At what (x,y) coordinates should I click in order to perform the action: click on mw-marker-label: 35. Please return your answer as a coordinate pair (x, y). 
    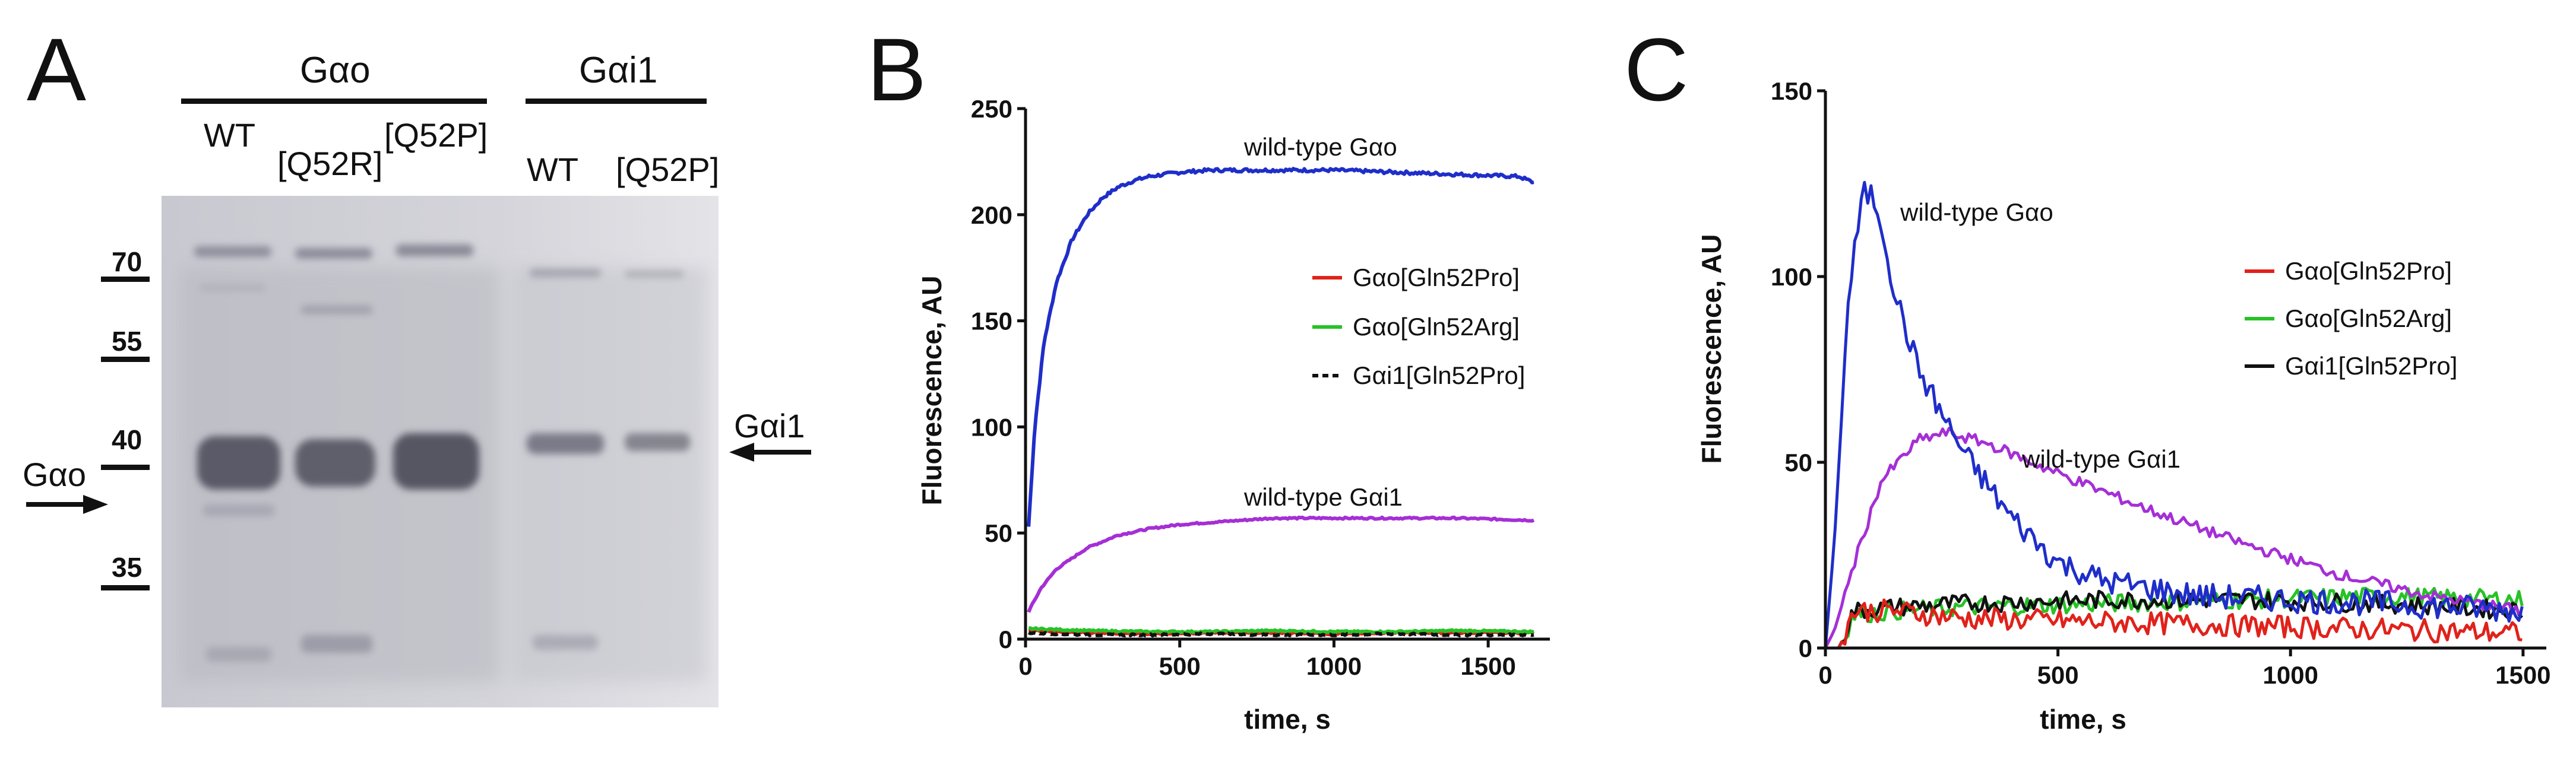
    Looking at the image, I should click on (127, 567).